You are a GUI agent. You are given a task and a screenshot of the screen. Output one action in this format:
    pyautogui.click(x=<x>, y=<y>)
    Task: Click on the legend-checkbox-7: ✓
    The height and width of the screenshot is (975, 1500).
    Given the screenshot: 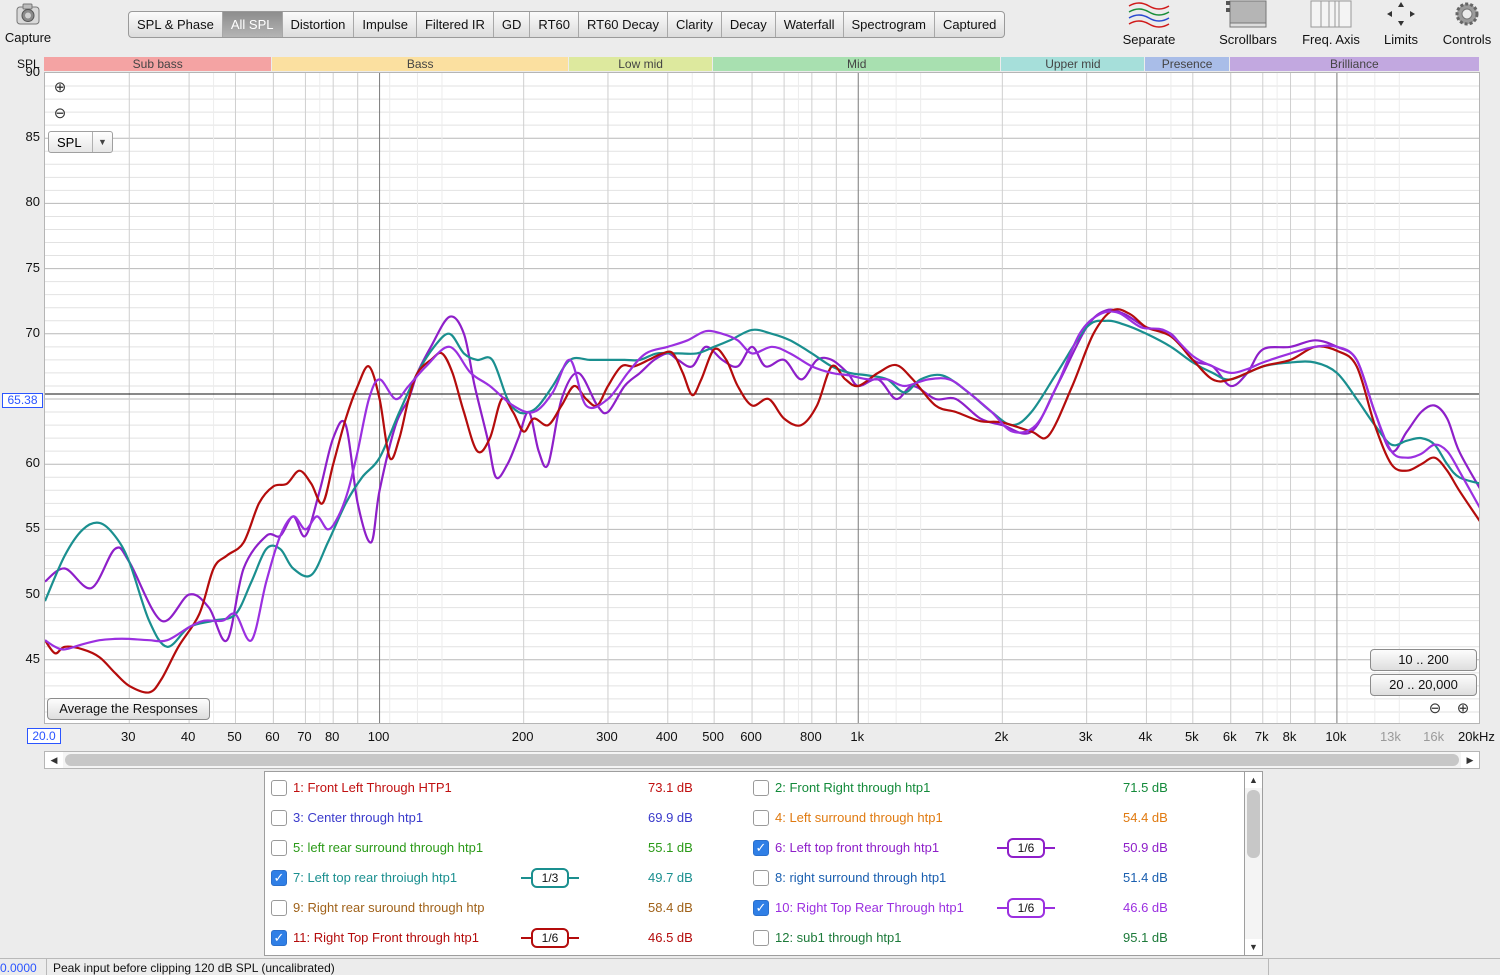 What is the action you would take?
    pyautogui.click(x=279, y=878)
    